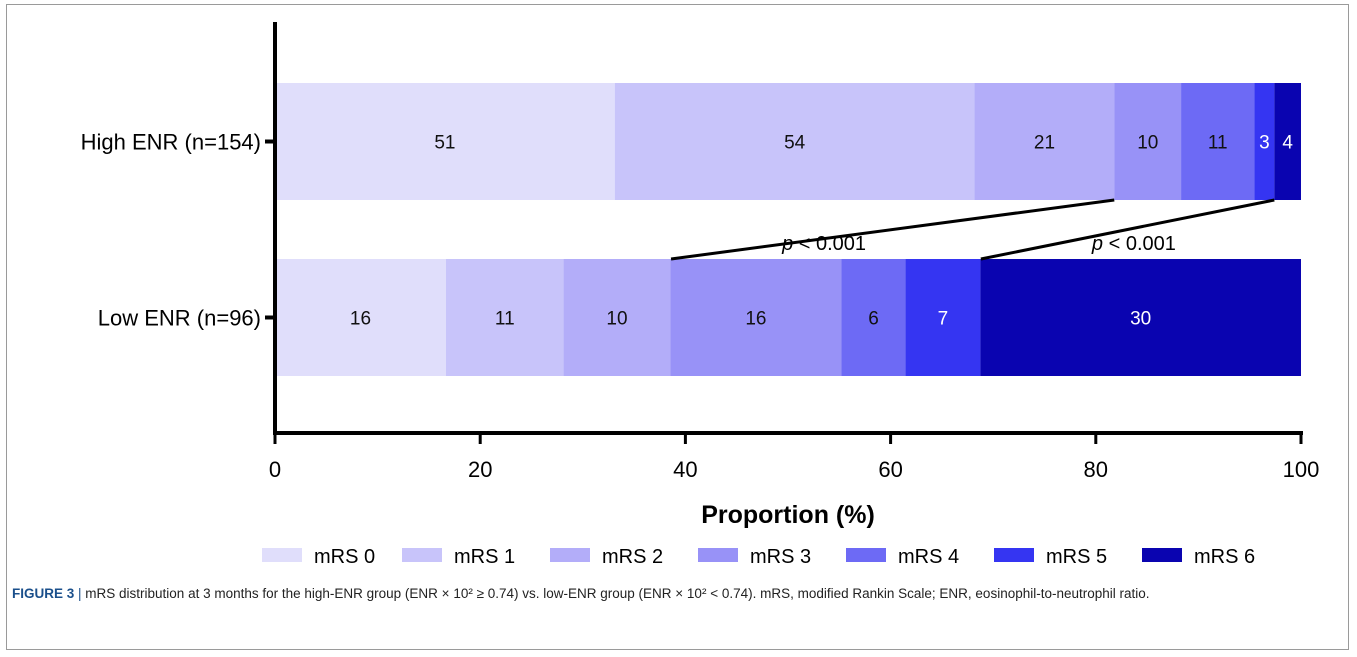 The width and height of the screenshot is (1357, 657). What do you see at coordinates (275, 469) in the screenshot?
I see `x-tick-label: 0` at bounding box center [275, 469].